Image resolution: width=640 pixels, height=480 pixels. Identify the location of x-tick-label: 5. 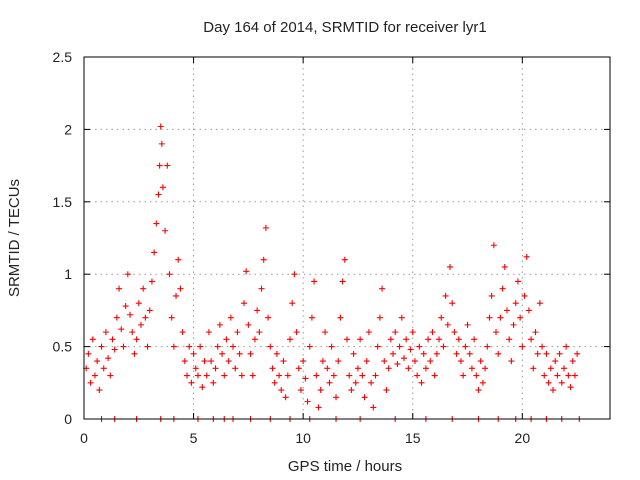
(194, 438).